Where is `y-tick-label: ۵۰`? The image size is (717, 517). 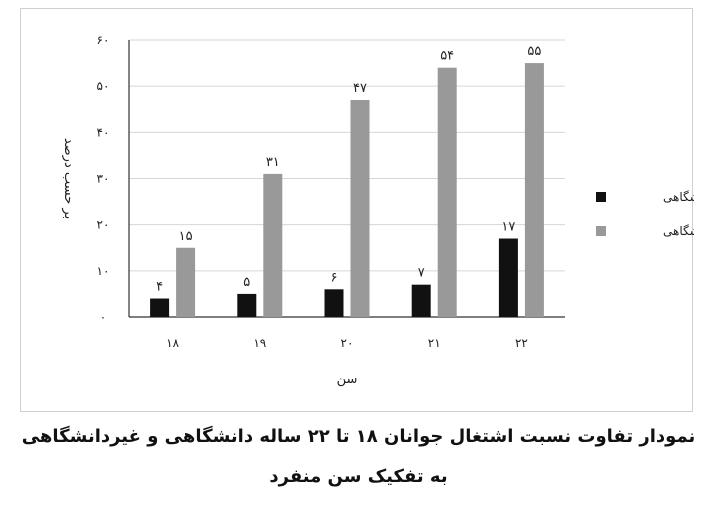 y-tick-label: ۵۰ is located at coordinates (103, 86).